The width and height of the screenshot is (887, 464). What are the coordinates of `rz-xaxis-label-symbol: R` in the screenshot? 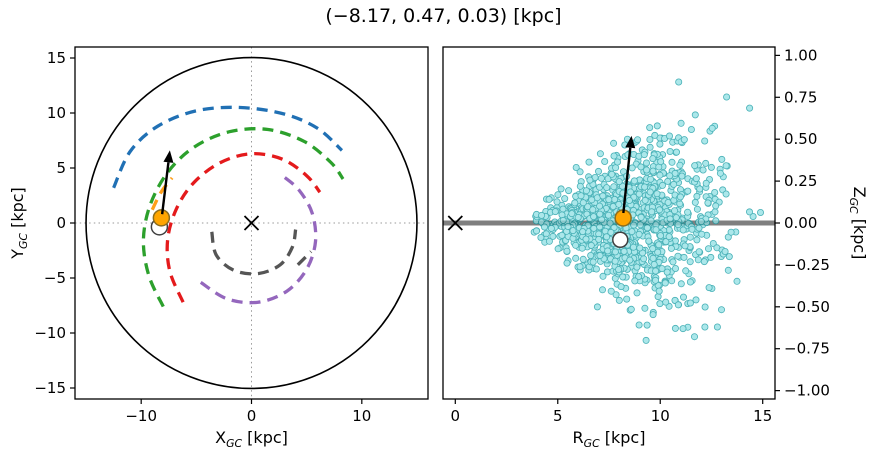 It's located at (578, 437).